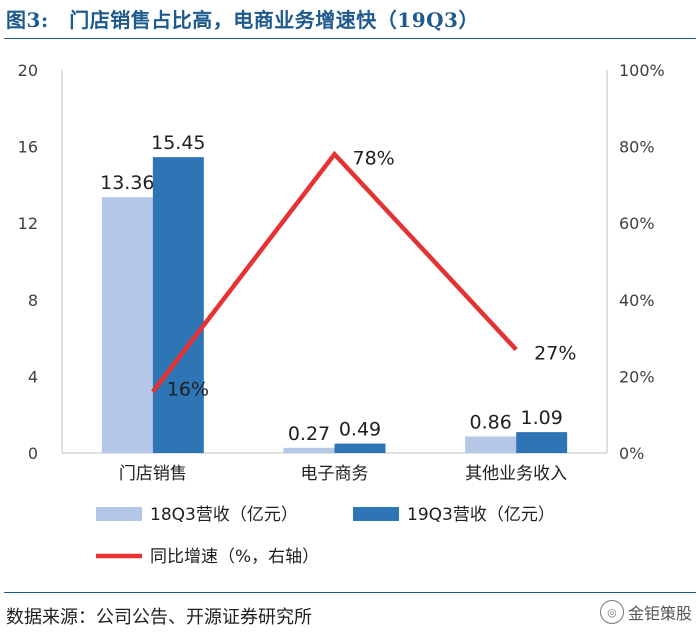 This screenshot has height=638, width=700. I want to click on bar-data-label: 0.27, so click(309, 434).